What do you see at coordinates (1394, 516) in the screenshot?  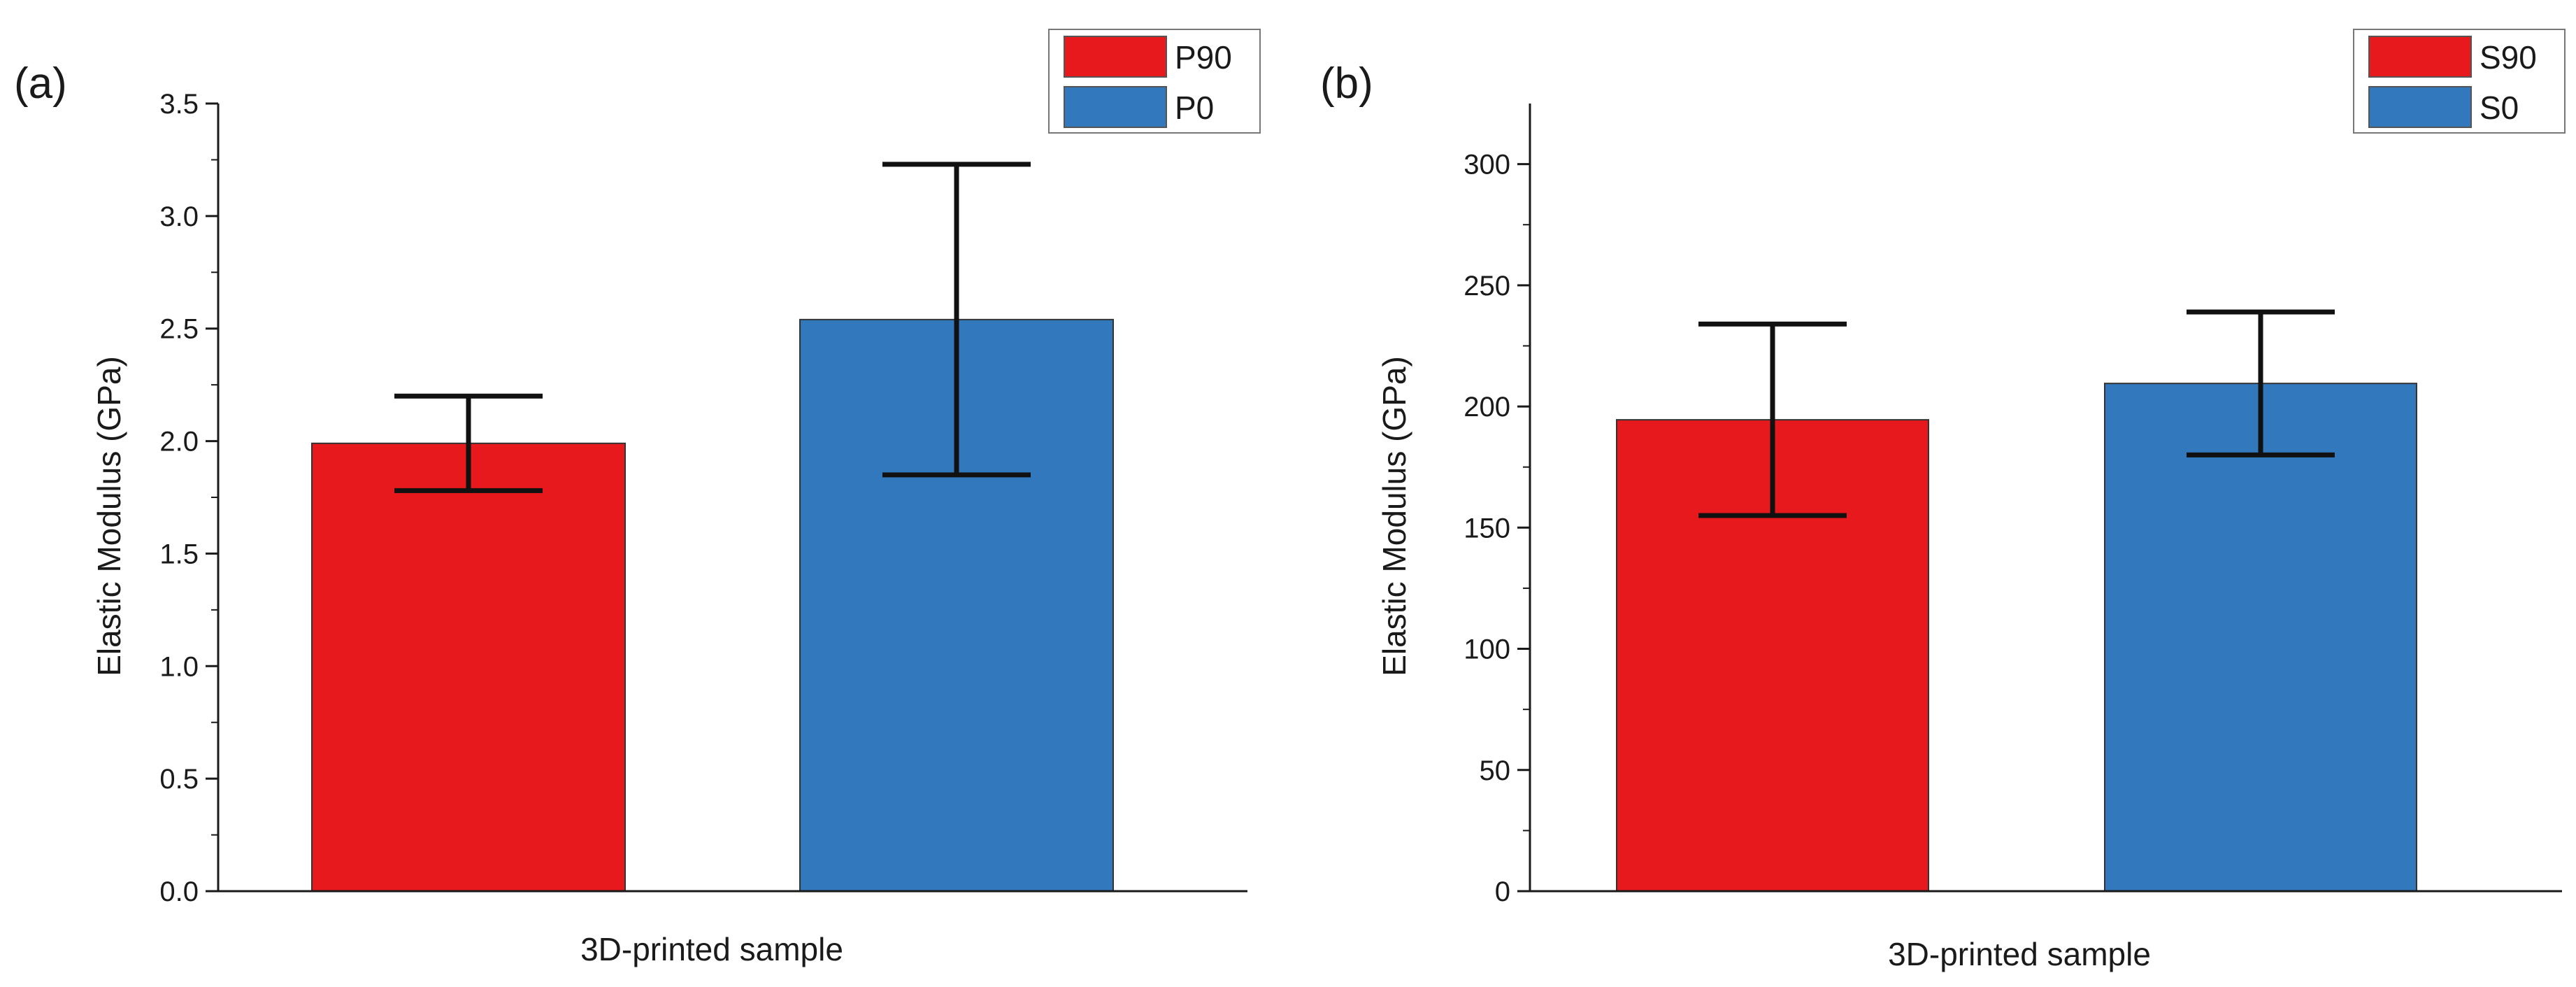 I see `y-axis-title-b: Elastic Modulus (GPa)` at bounding box center [1394, 516].